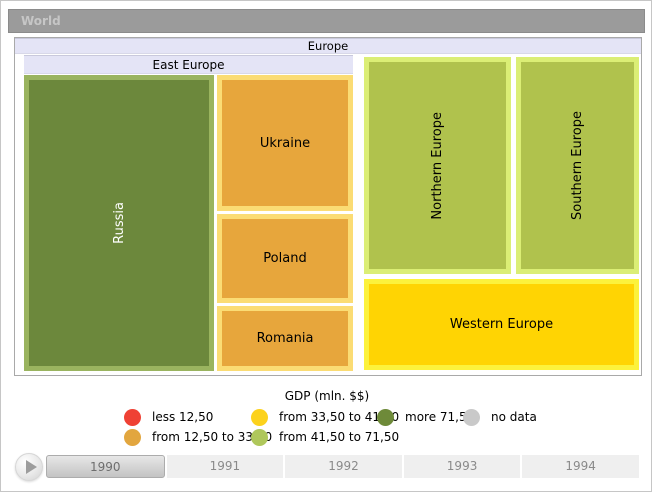 Image resolution: width=652 pixels, height=492 pixels. I want to click on treemap-cell-northern-europe: Northern Europe, so click(437, 165).